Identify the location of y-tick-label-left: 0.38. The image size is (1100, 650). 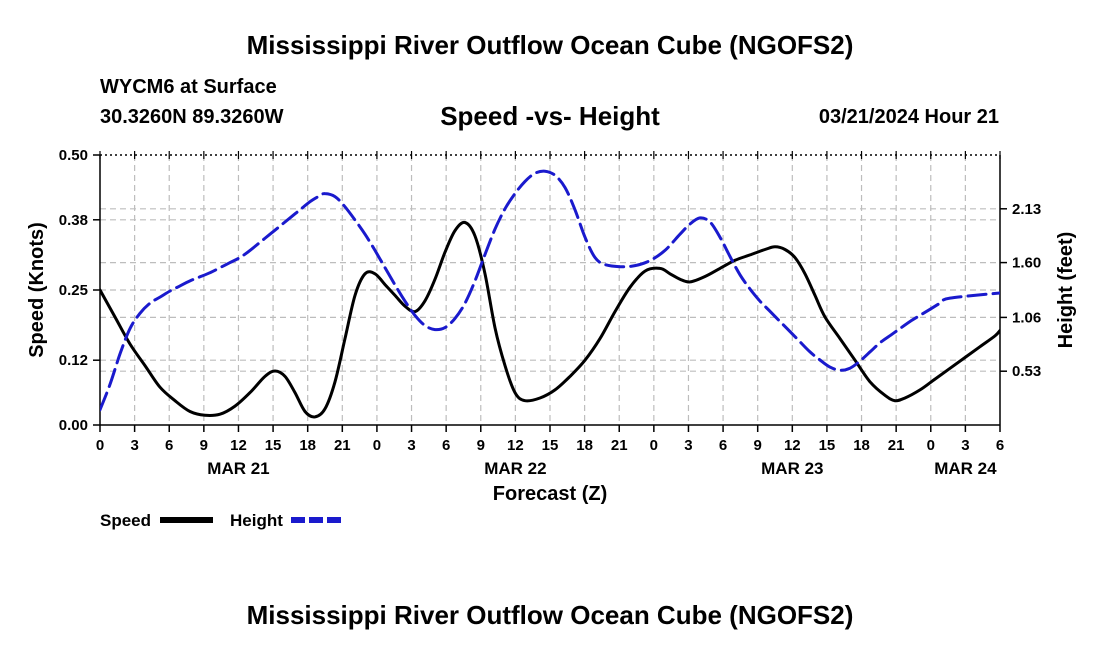
(73, 220).